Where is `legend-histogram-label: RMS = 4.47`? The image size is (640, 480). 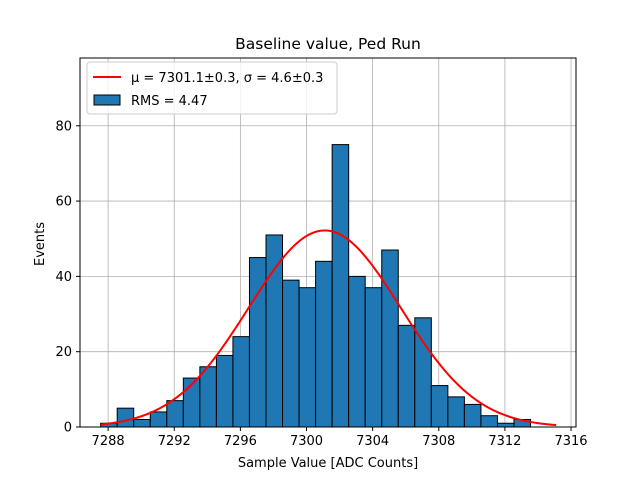
legend-histogram-label: RMS = 4.47 is located at coordinates (169, 101).